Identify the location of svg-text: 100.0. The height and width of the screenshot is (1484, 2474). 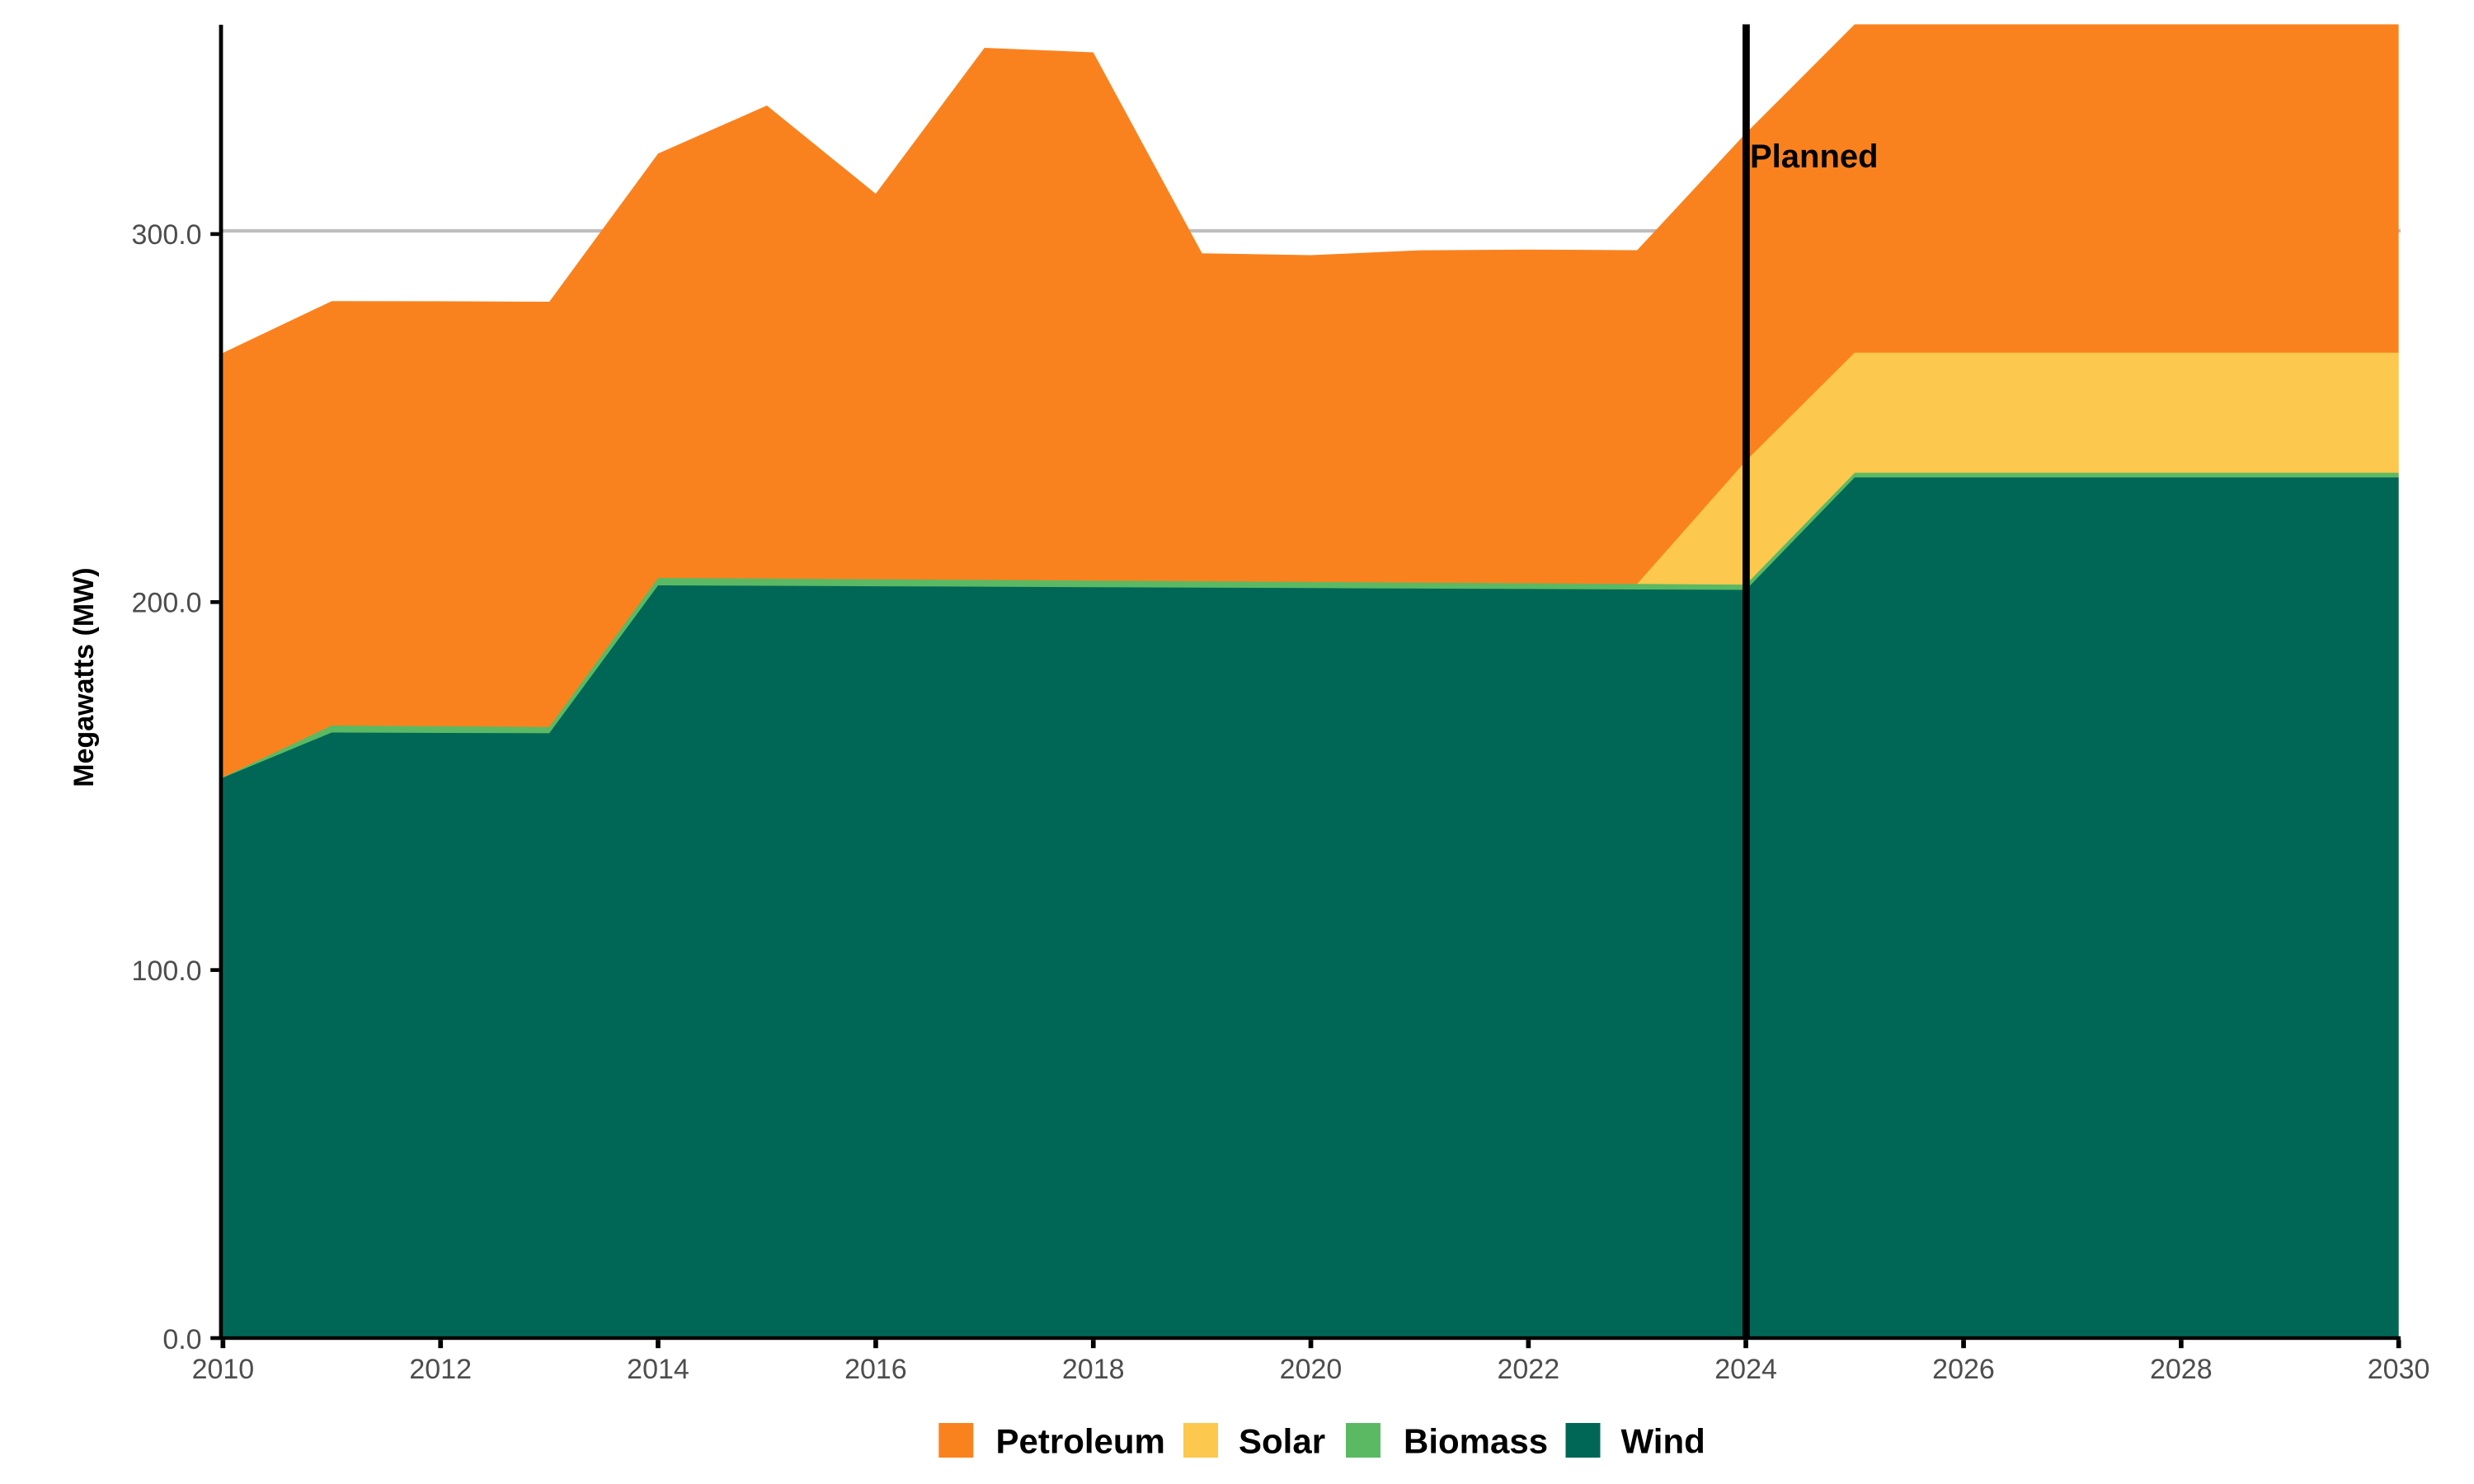
(167, 971).